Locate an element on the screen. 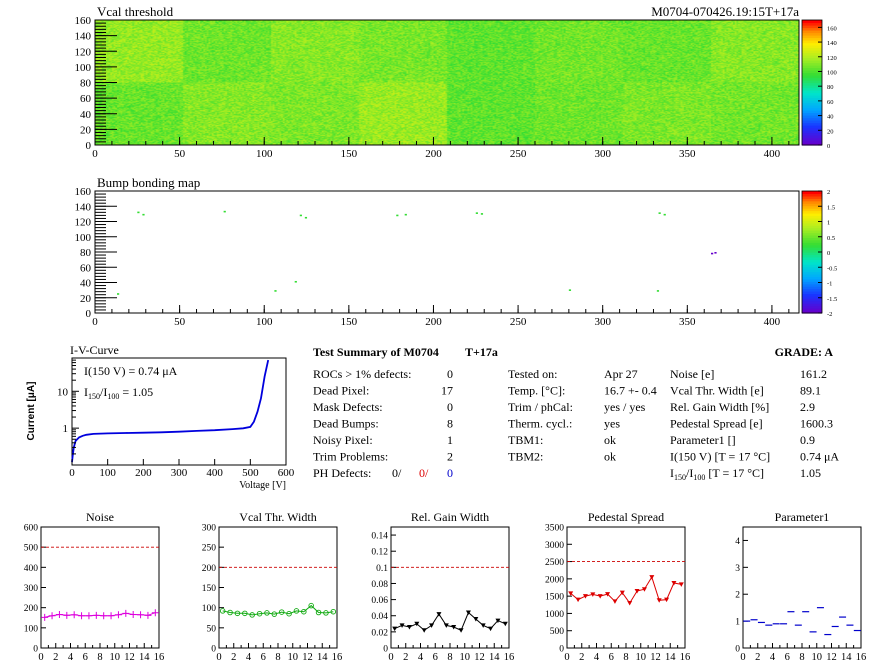 The width and height of the screenshot is (896, 672). ratio-part: 150 is located at coordinates (94, 396).